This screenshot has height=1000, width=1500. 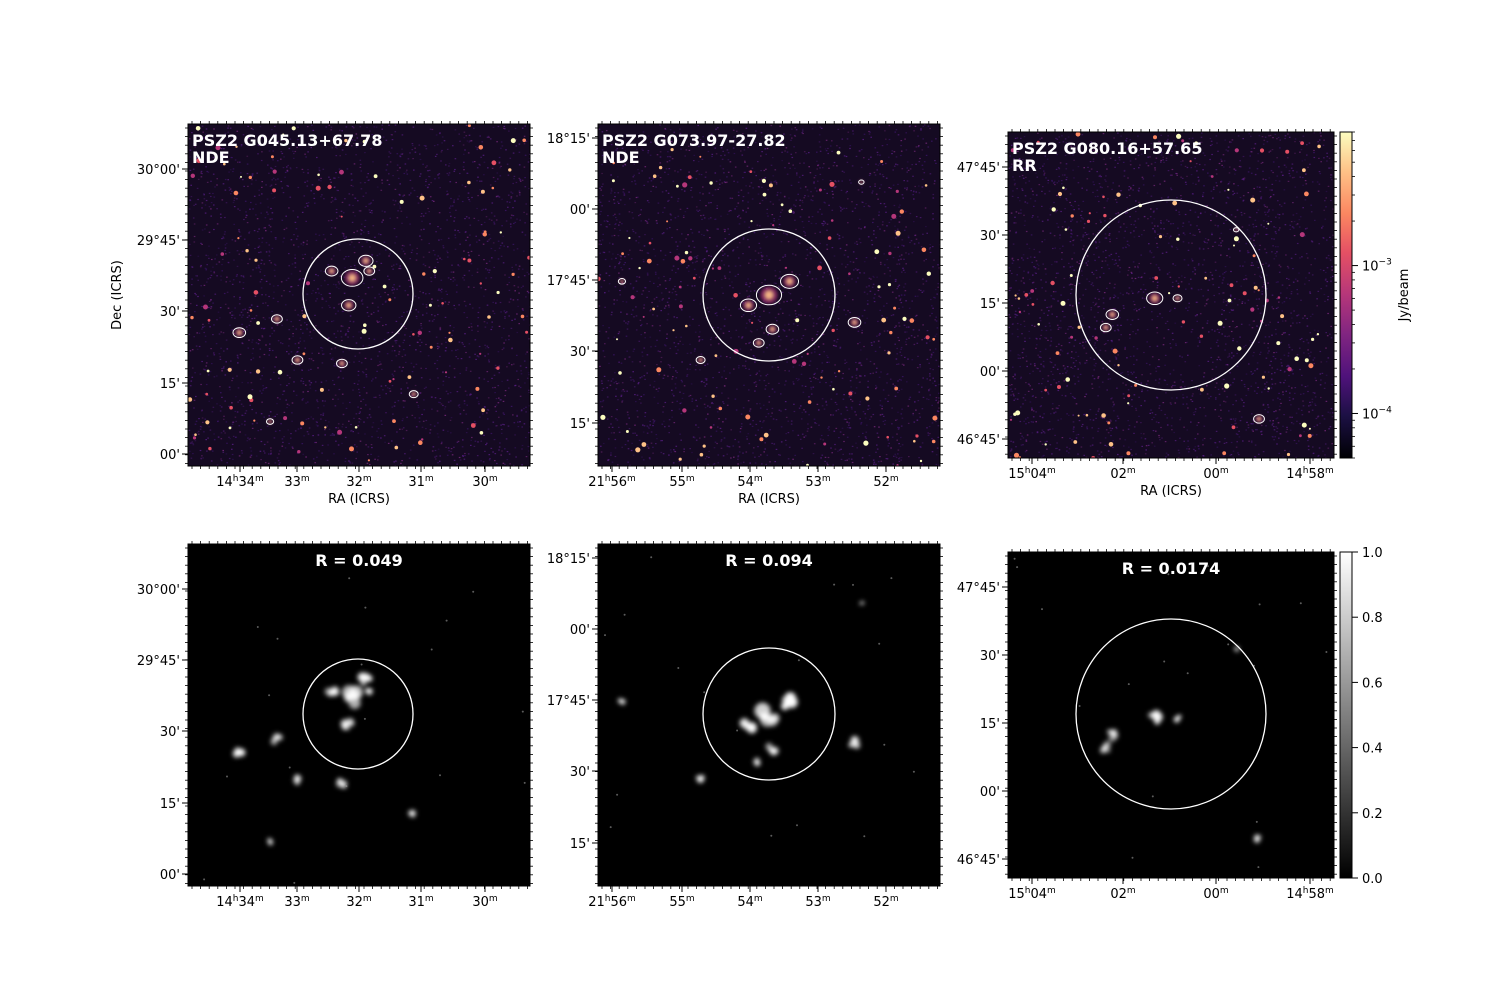 What do you see at coordinates (1372, 814) in the screenshot?
I see `colorbar-bottom-tick-label: 0.2` at bounding box center [1372, 814].